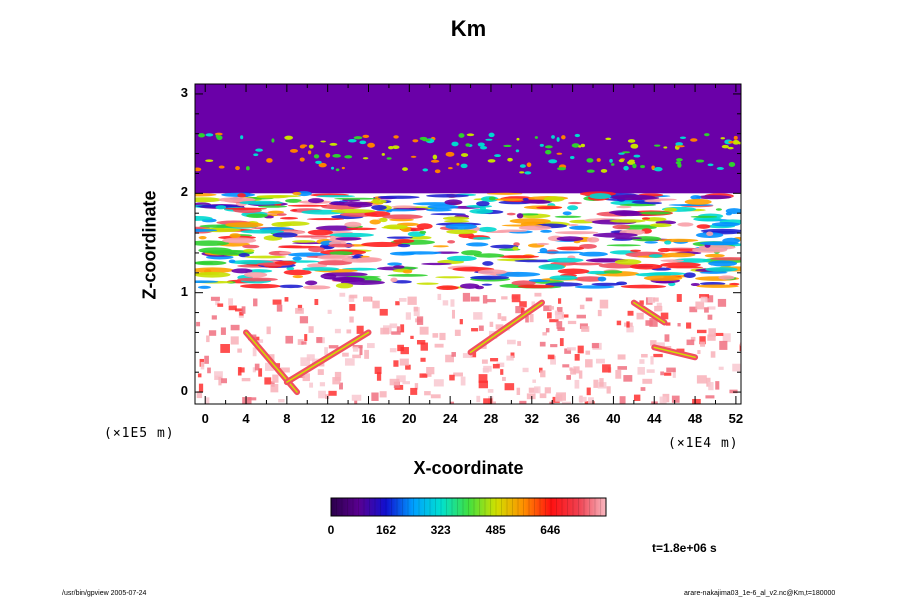  What do you see at coordinates (550, 530) in the screenshot?
I see `colorbar-tick-label: 646` at bounding box center [550, 530].